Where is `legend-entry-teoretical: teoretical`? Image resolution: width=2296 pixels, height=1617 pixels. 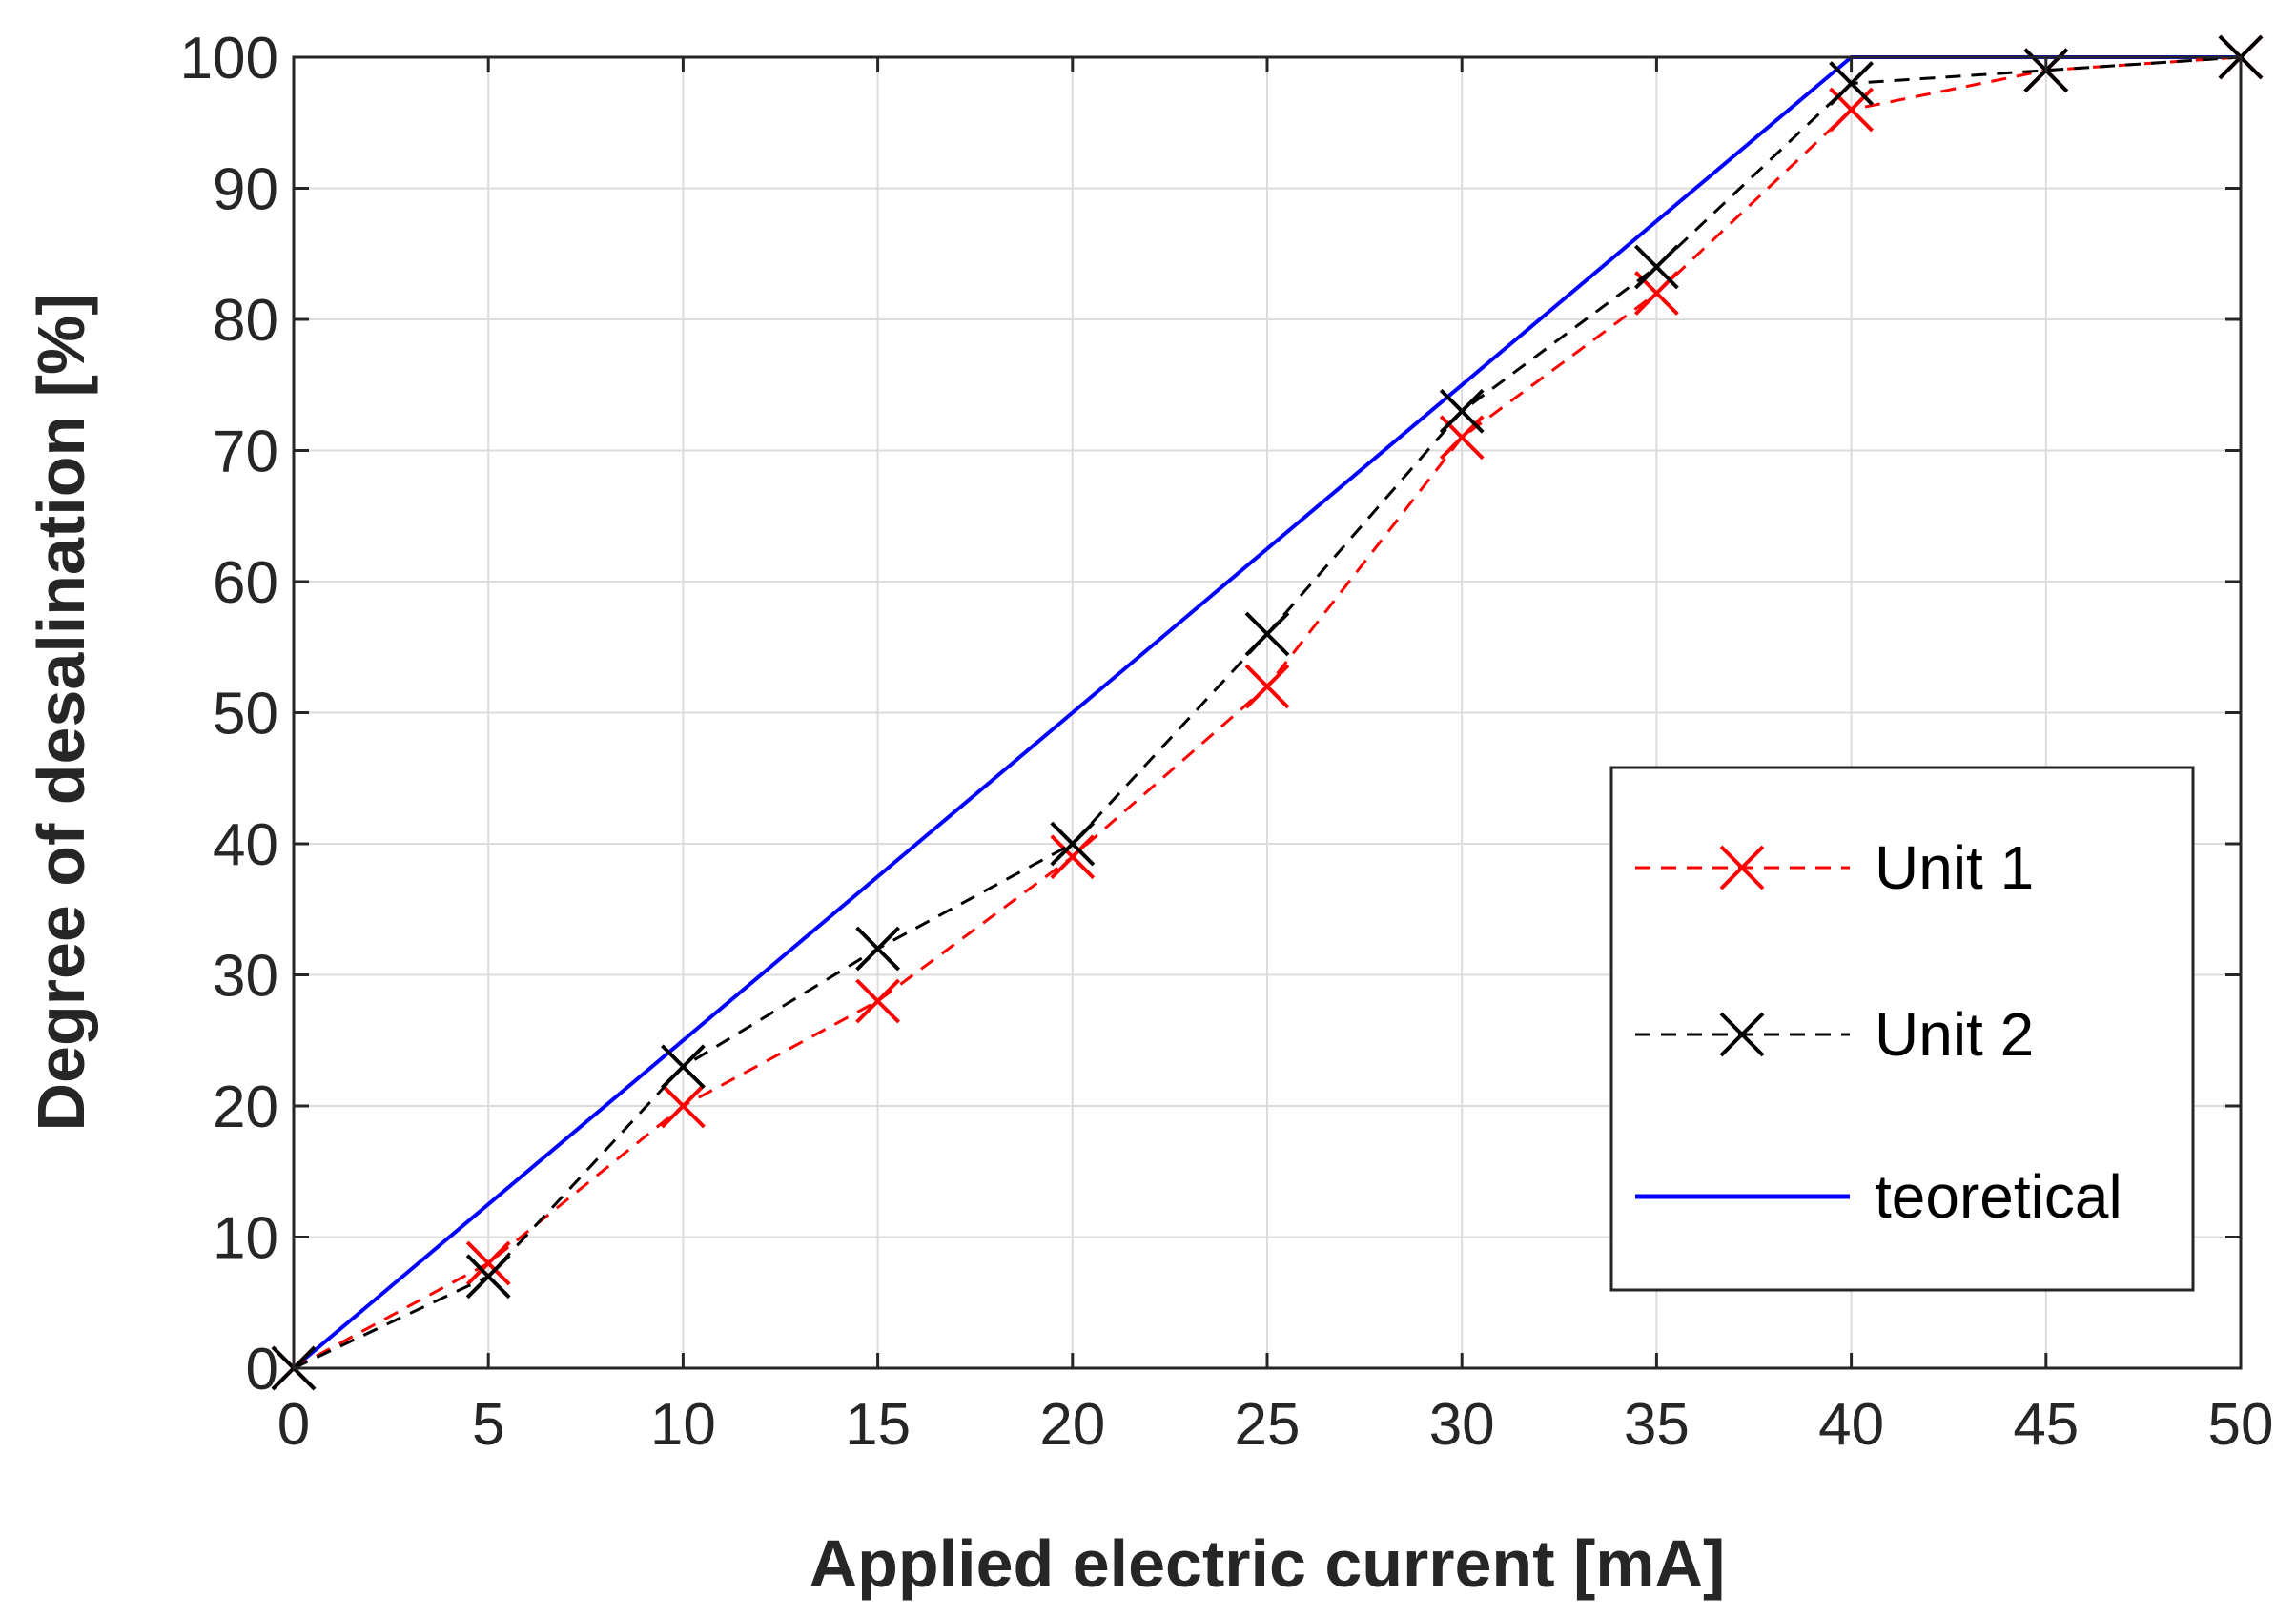
legend-entry-teoretical: teoretical is located at coordinates (1879, 1196).